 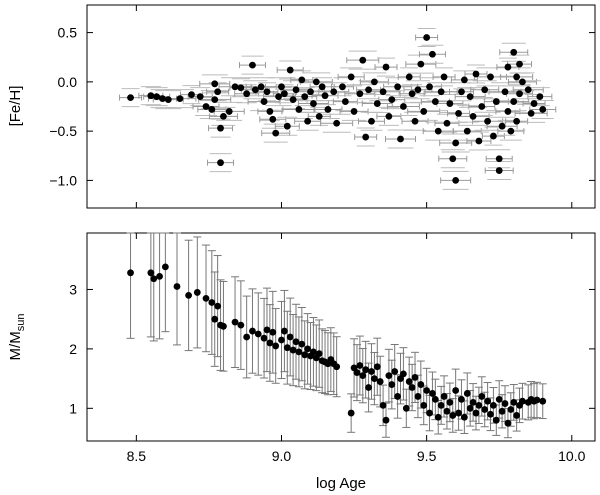 What do you see at coordinates (427, 456) in the screenshot?
I see `bottom-x-tick-label: 9.5` at bounding box center [427, 456].